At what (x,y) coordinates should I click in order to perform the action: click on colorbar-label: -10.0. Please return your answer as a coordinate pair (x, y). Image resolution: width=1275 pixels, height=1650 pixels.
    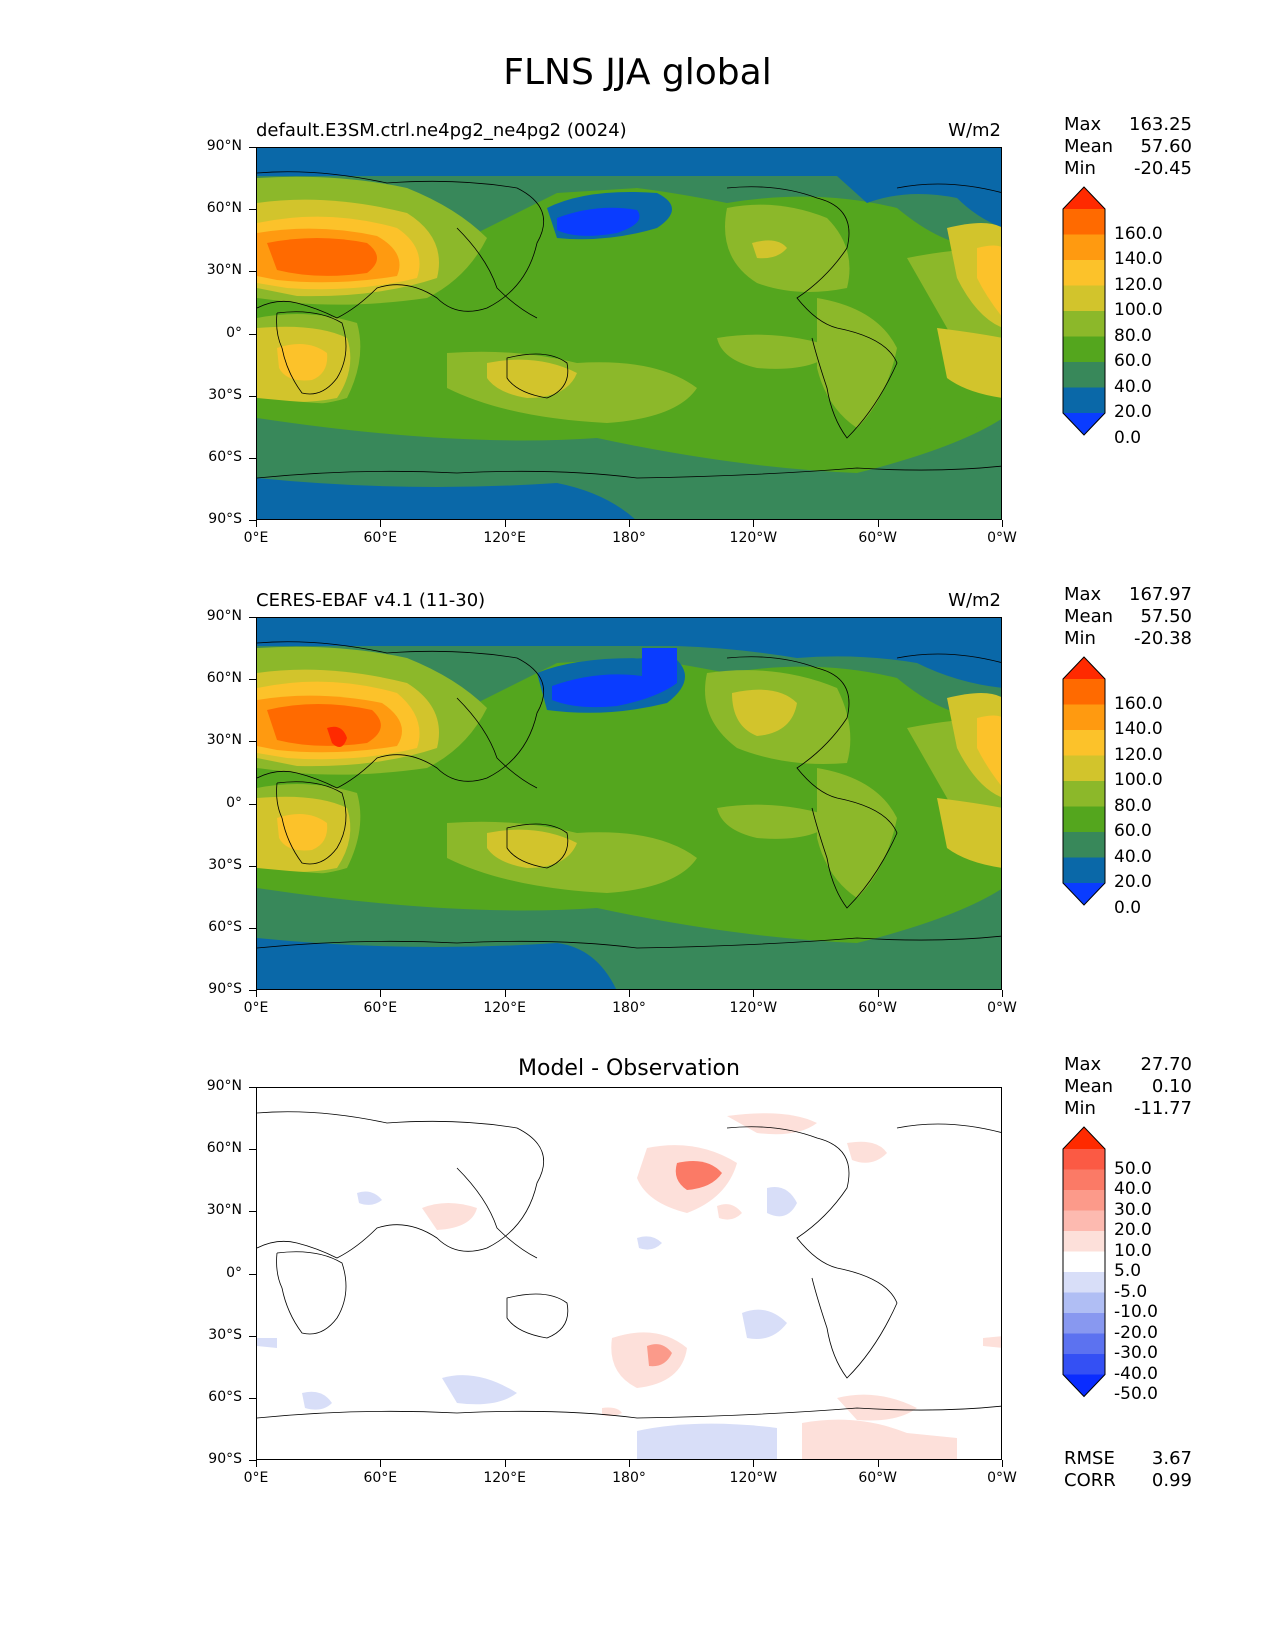
    Looking at the image, I should click on (1136, 1312).